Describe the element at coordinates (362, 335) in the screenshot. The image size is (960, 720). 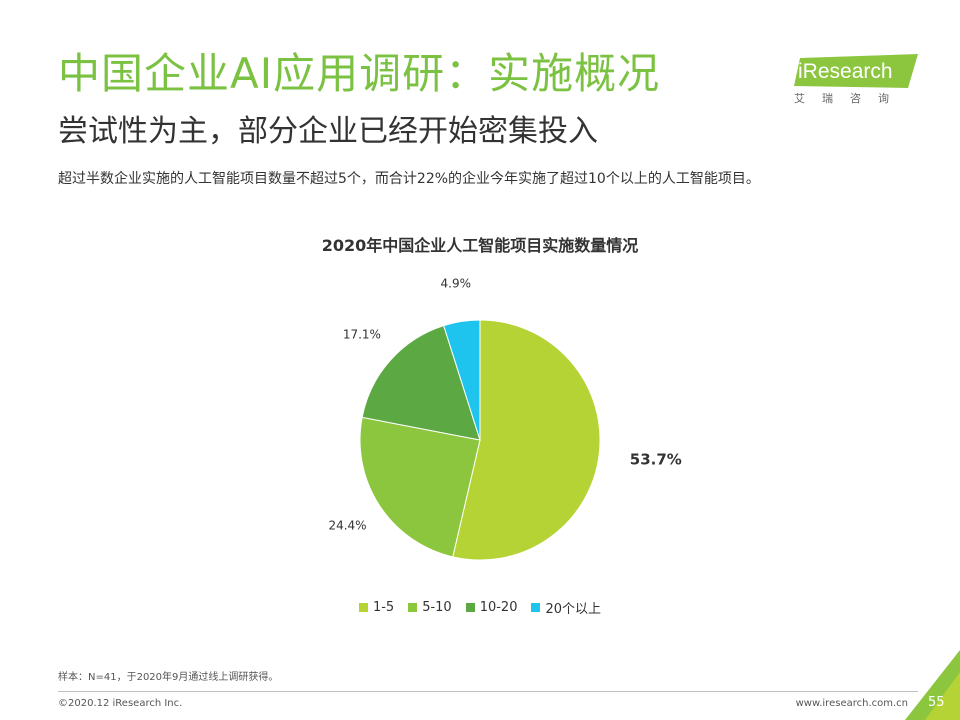
I see `pie-label-10-20: 17.1%` at that location.